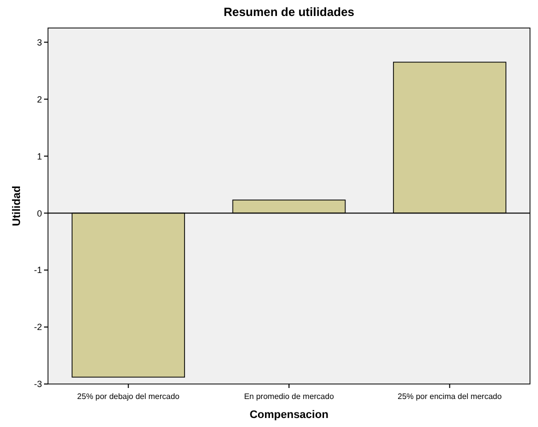 Image resolution: width=538 pixels, height=427 pixels. I want to click on y-axis-title: Utilidad, so click(17, 206).